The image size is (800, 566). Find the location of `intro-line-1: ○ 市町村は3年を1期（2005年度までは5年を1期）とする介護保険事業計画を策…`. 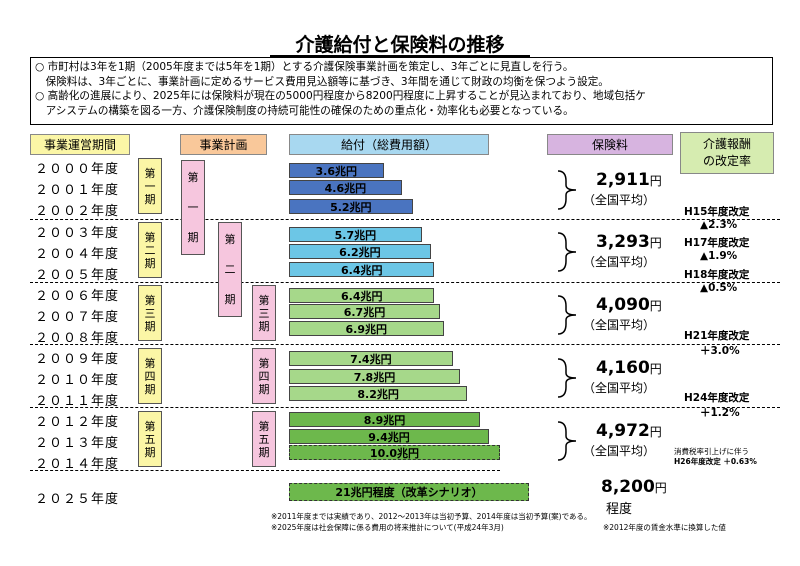

intro-line-1: ○ 市町村は3年を1期（2005年度までは5年を1期）とする介護保険事業計画を策… is located at coordinates (304, 67).